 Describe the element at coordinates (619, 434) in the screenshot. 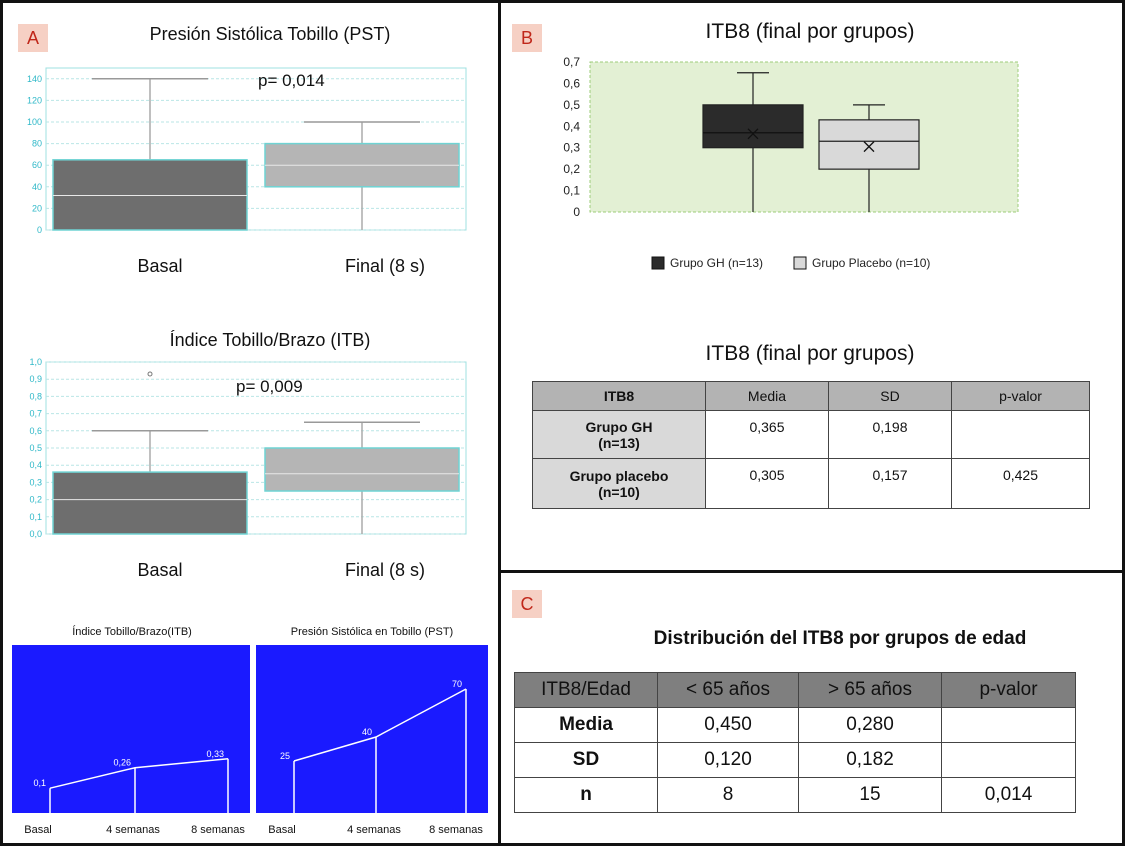

I see `row-label: Grupo GH (n=13)` at that location.